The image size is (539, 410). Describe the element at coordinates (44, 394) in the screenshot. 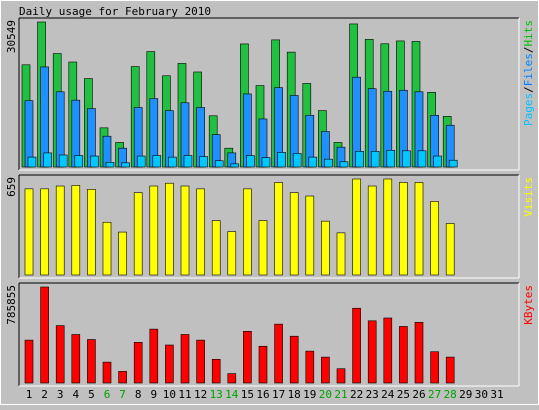

I see `x-tick-label: 2` at that location.